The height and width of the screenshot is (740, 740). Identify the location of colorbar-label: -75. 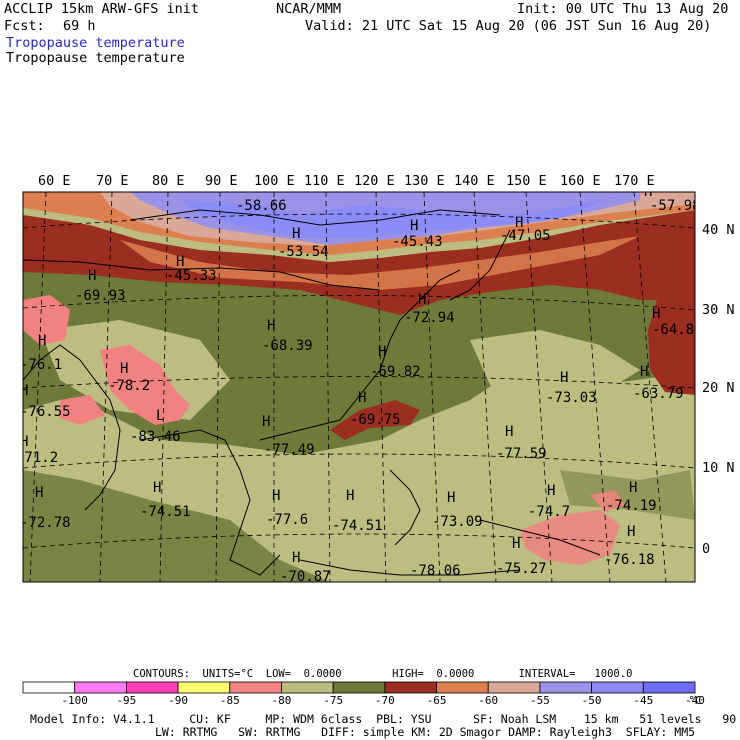
(333, 700).